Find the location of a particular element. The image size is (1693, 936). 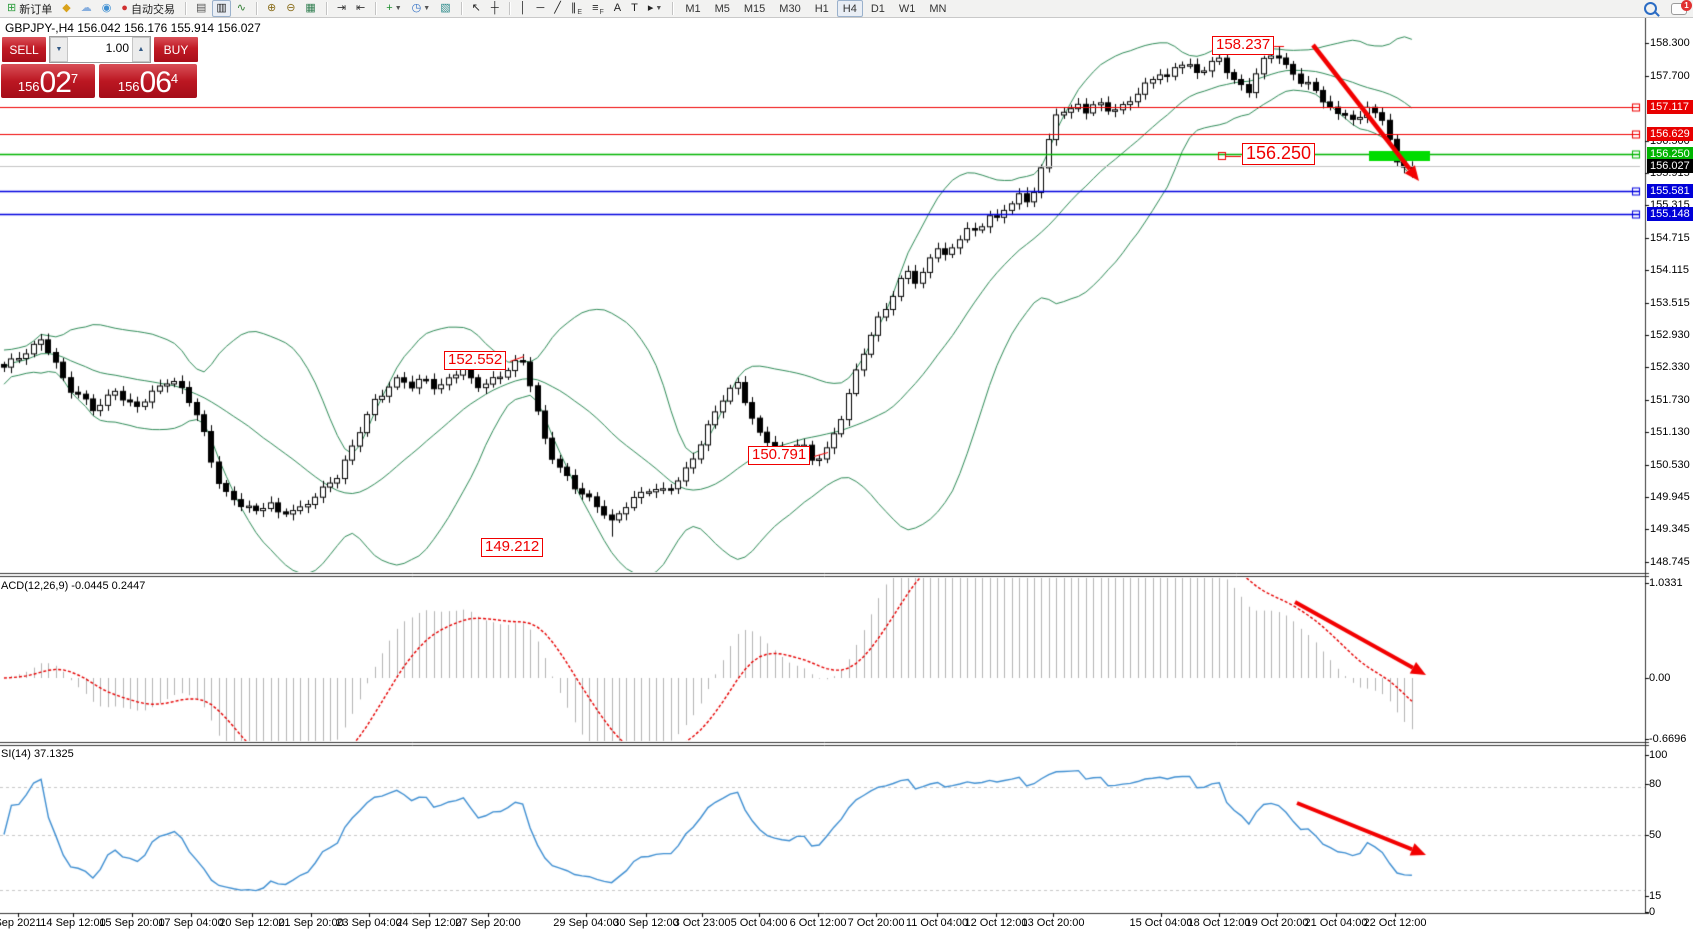

channel-button: ∥ E is located at coordinates (576, 8).